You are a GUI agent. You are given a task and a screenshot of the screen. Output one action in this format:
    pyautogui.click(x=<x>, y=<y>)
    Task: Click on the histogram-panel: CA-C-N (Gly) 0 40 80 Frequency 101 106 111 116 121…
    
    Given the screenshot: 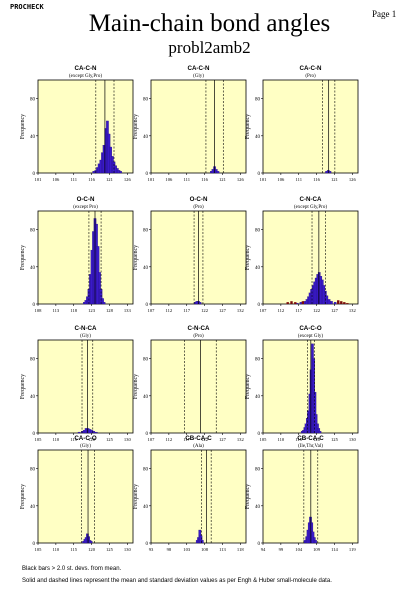 What is the action you would take?
    pyautogui.click(x=190, y=123)
    